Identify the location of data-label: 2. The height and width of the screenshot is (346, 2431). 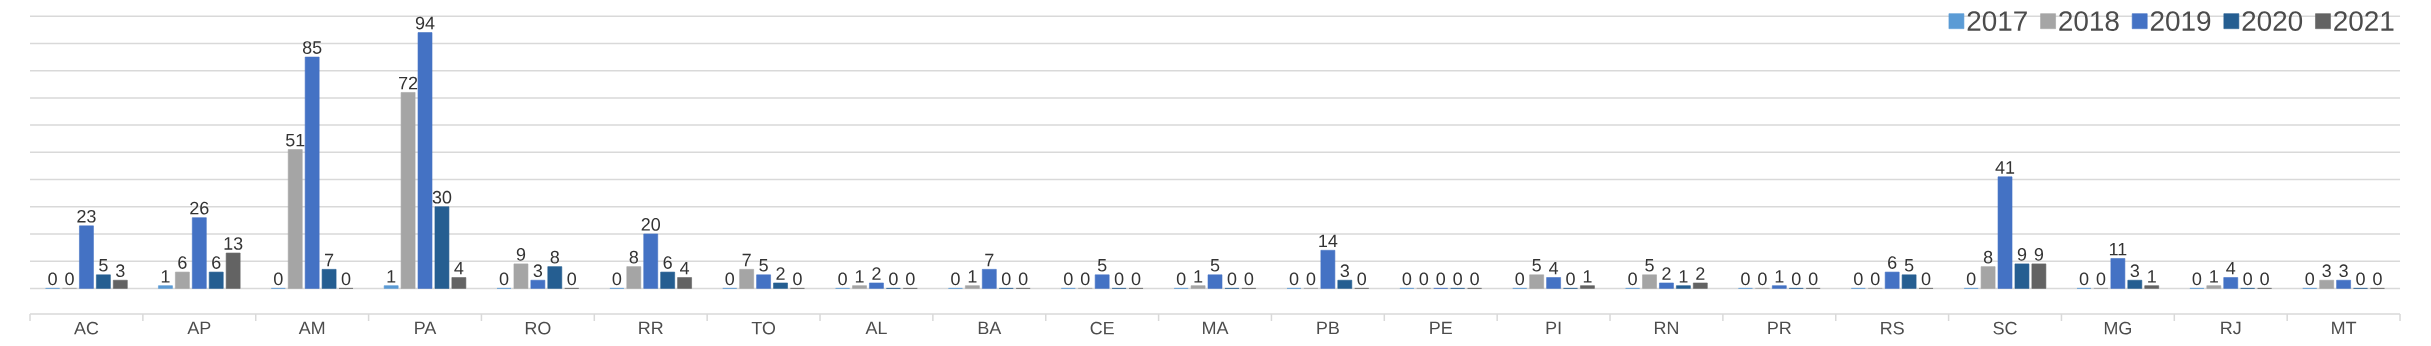
(876, 273).